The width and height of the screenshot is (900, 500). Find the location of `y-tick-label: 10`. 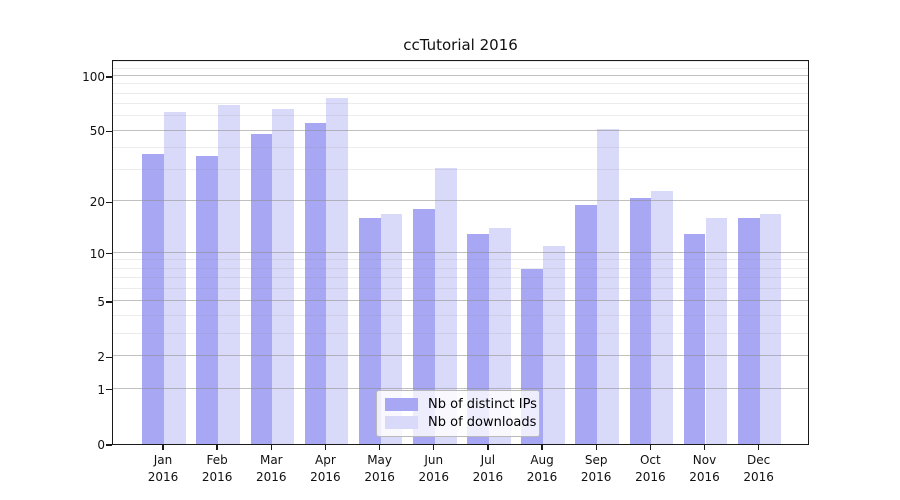

y-tick-label: 10 is located at coordinates (97, 253).